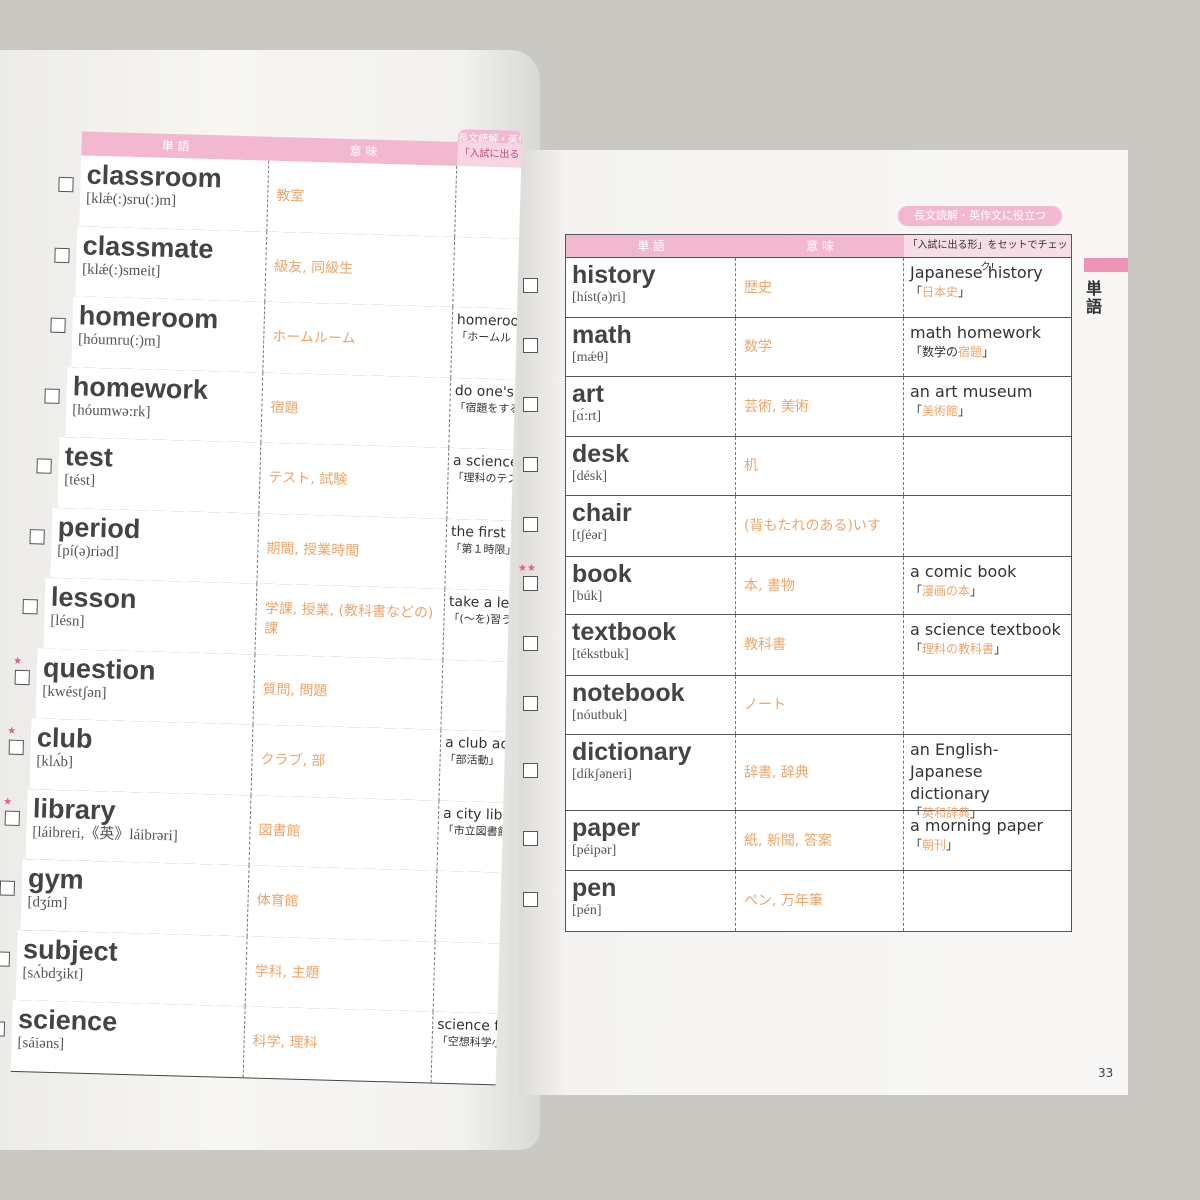 This screenshot has height=1200, width=1200. I want to click on table-row: book [búk] 本, 書物 a comic book 「漫画の本」, so click(818, 585).